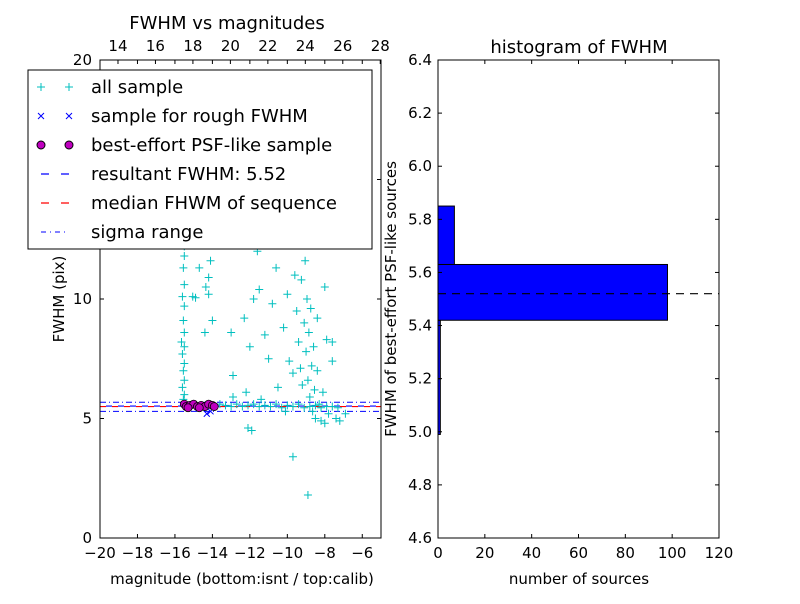  I want to click on legend-entry: sample for rough FWHM, so click(172, 116).